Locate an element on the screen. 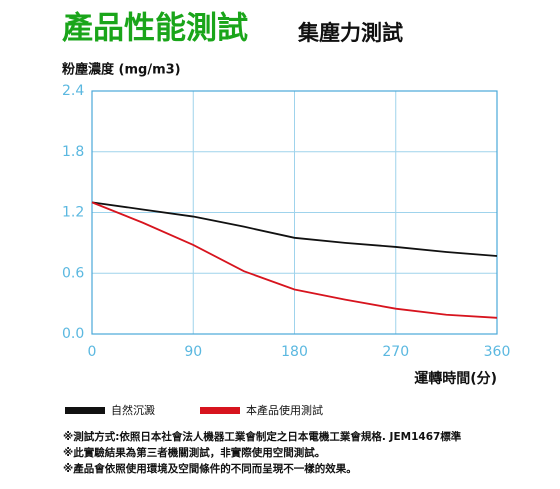  x-tick-label: 90 is located at coordinates (193, 352).